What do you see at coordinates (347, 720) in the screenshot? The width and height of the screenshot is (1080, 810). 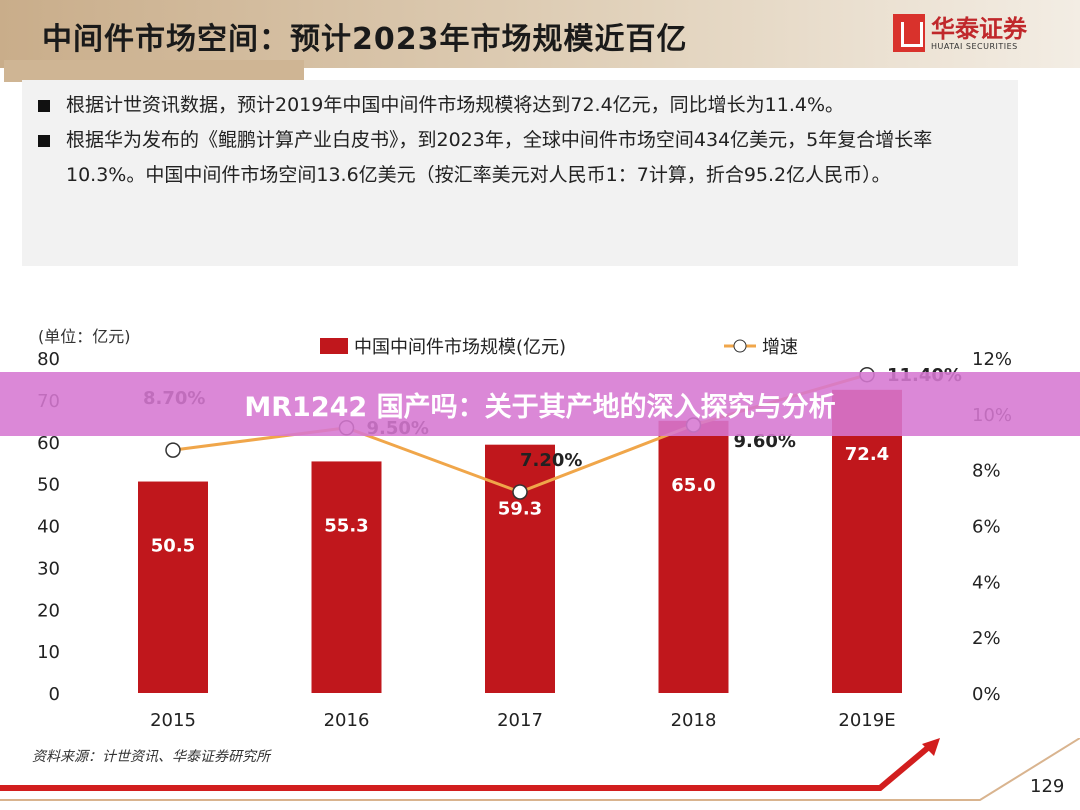 I see `x-axis-label: 2016` at bounding box center [347, 720].